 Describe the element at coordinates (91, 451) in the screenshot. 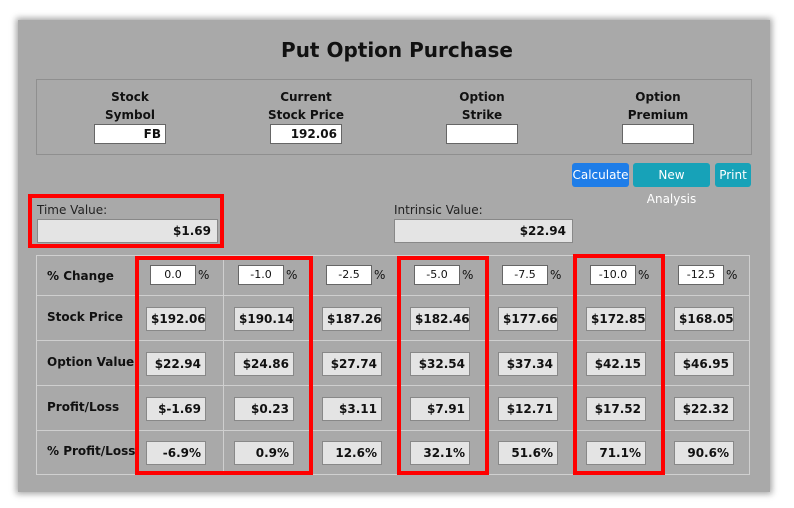

I see `row-label-pct-profit-loss: % Profit/Loss` at that location.